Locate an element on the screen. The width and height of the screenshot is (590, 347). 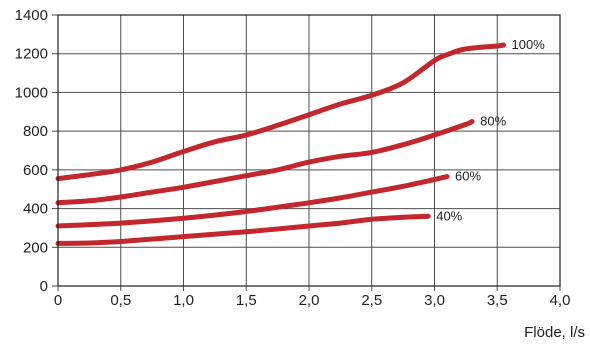
y-tick-label: 600 is located at coordinates (35, 170).